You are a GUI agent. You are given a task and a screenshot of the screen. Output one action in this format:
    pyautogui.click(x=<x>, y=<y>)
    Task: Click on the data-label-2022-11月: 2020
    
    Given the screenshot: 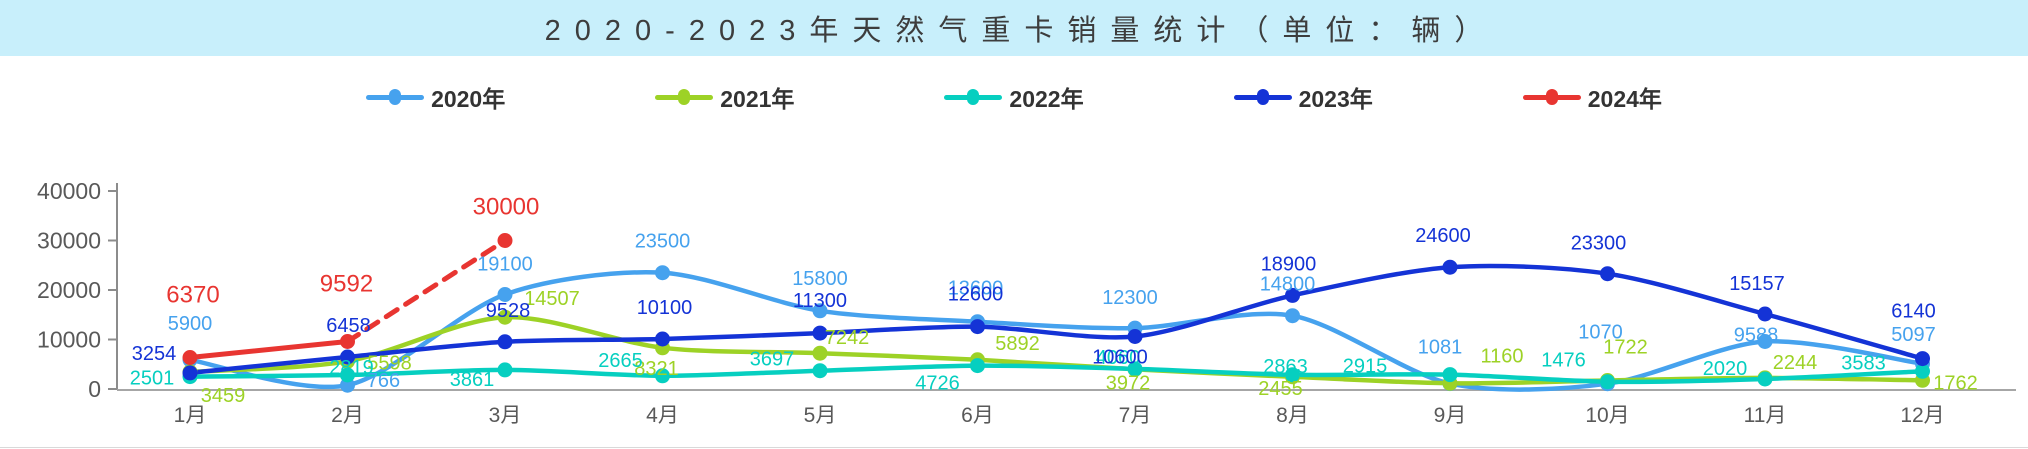 What is the action you would take?
    pyautogui.click(x=1725, y=369)
    